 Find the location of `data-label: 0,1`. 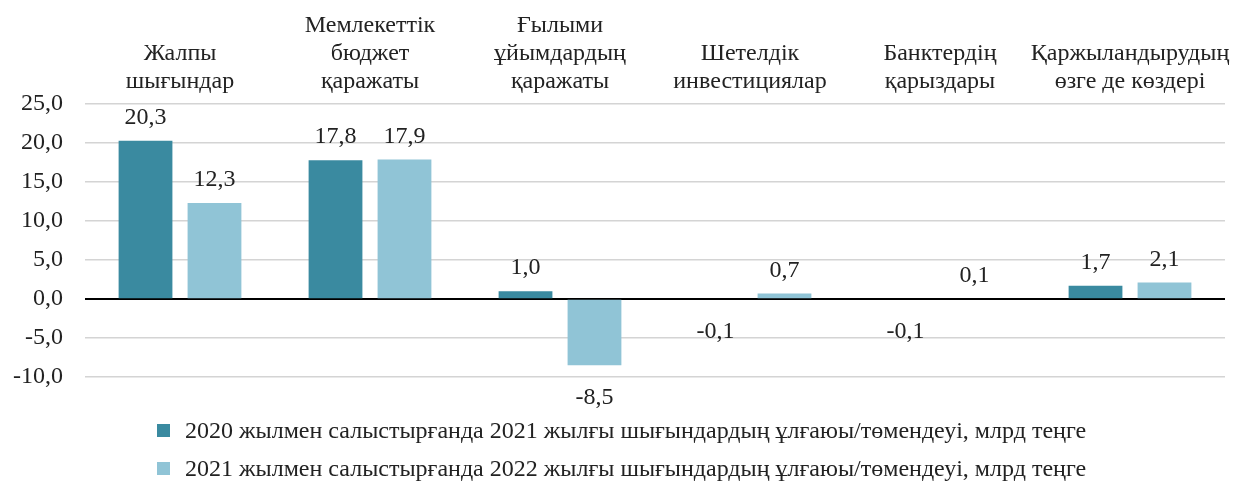

data-label: 0,1 is located at coordinates (974, 273).